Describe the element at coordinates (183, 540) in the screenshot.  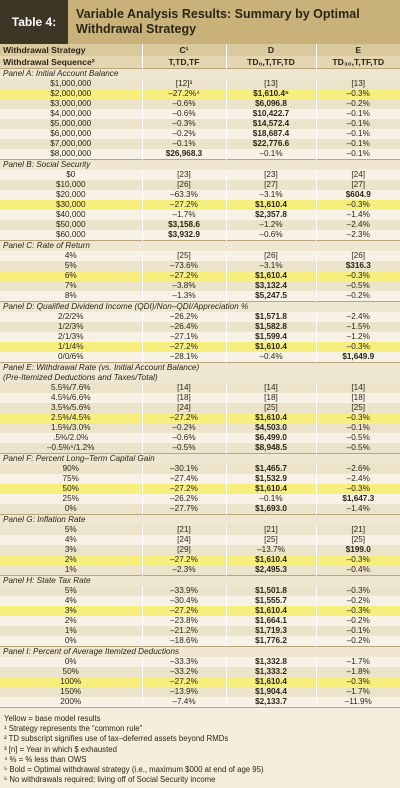
I see `cell: [24]` at that location.